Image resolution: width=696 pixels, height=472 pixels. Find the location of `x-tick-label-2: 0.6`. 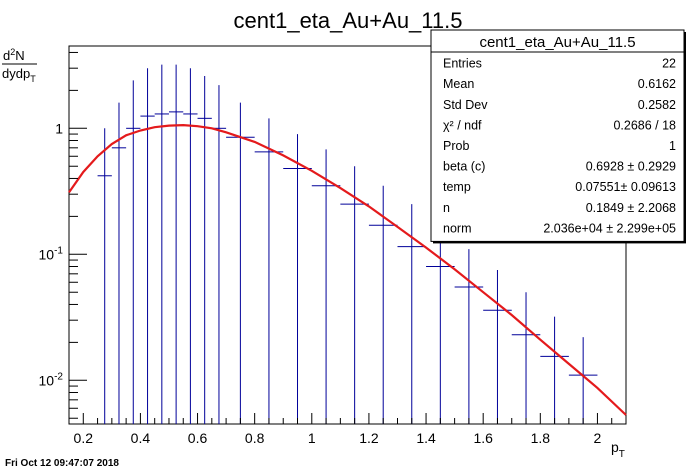

x-tick-label-2: 0.6 is located at coordinates (198, 438).